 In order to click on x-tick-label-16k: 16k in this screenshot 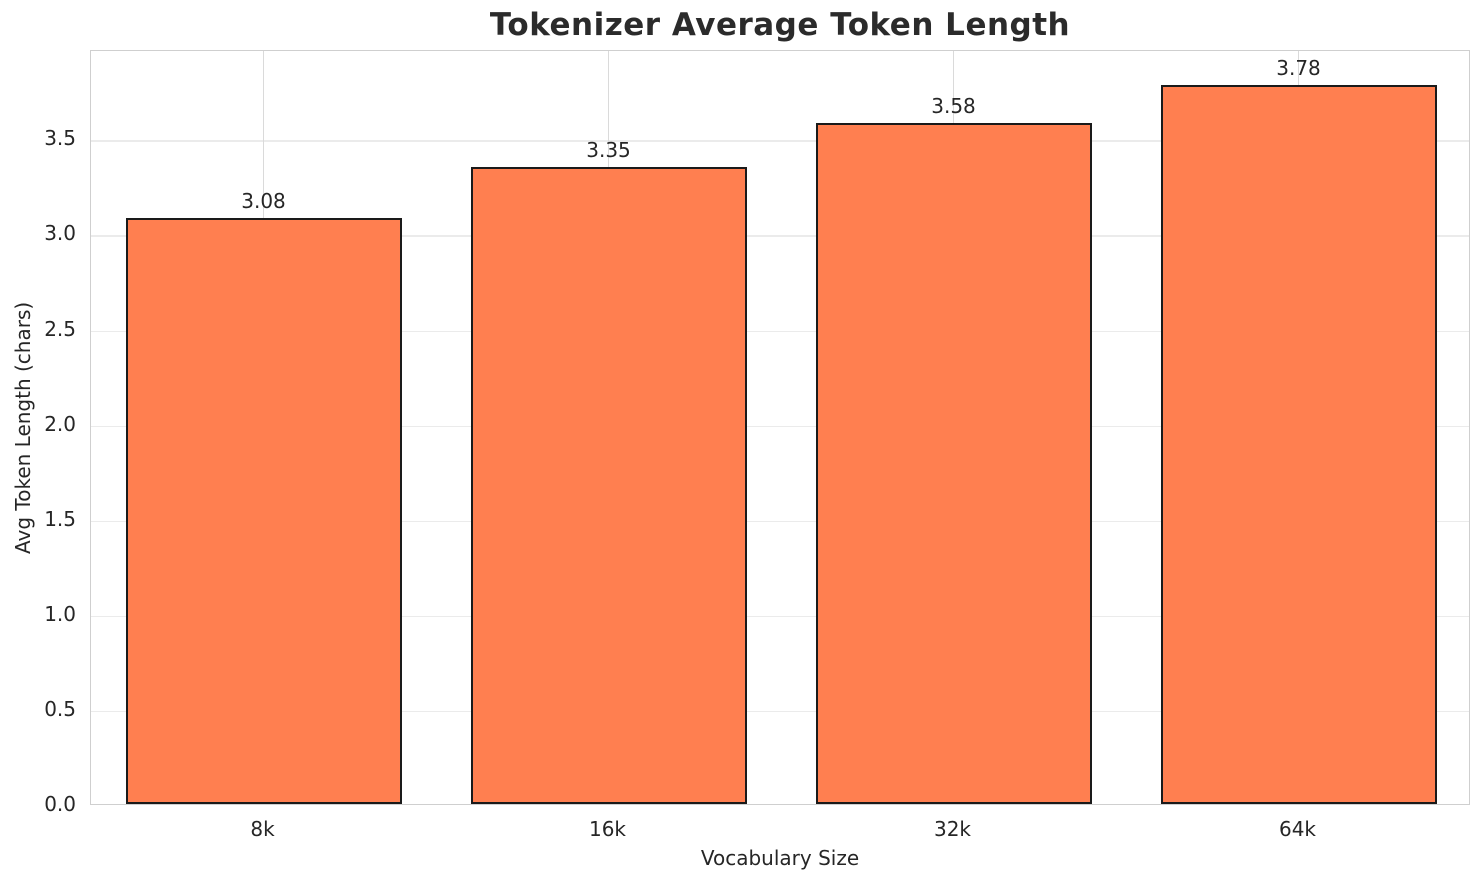, I will do `click(607, 829)`.